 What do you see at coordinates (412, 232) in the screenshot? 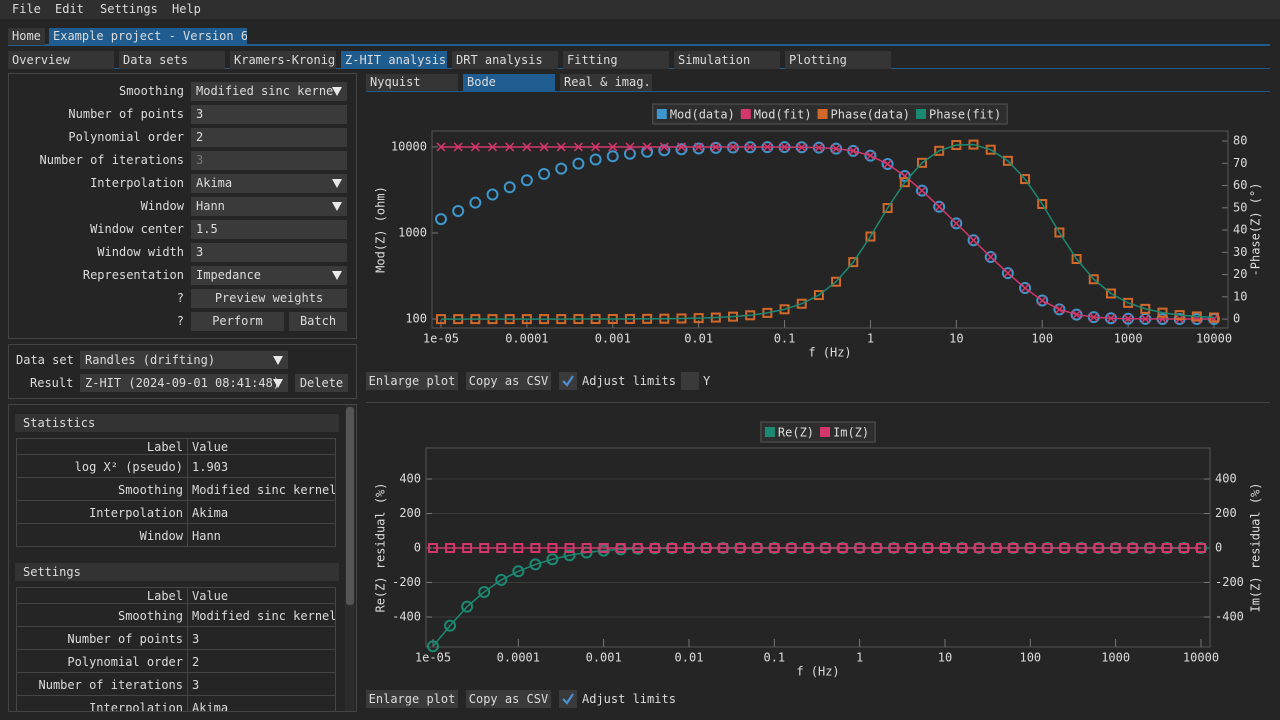
I see `y-tick-label: 1000` at bounding box center [412, 232].